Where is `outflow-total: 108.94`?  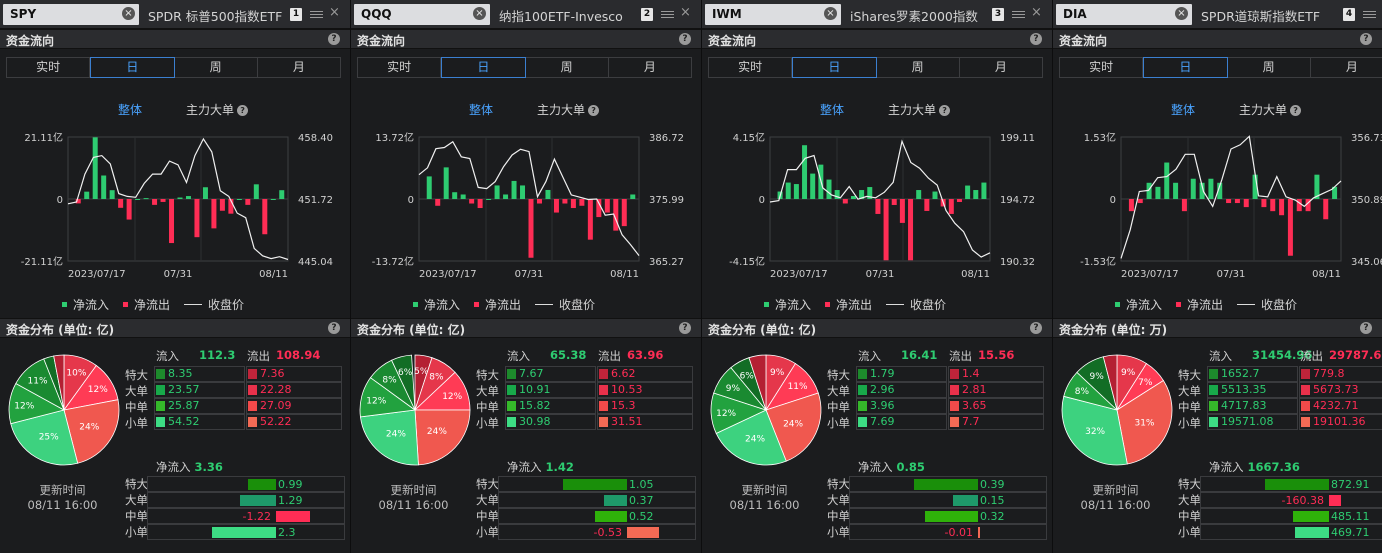
outflow-total: 108.94 is located at coordinates (298, 355).